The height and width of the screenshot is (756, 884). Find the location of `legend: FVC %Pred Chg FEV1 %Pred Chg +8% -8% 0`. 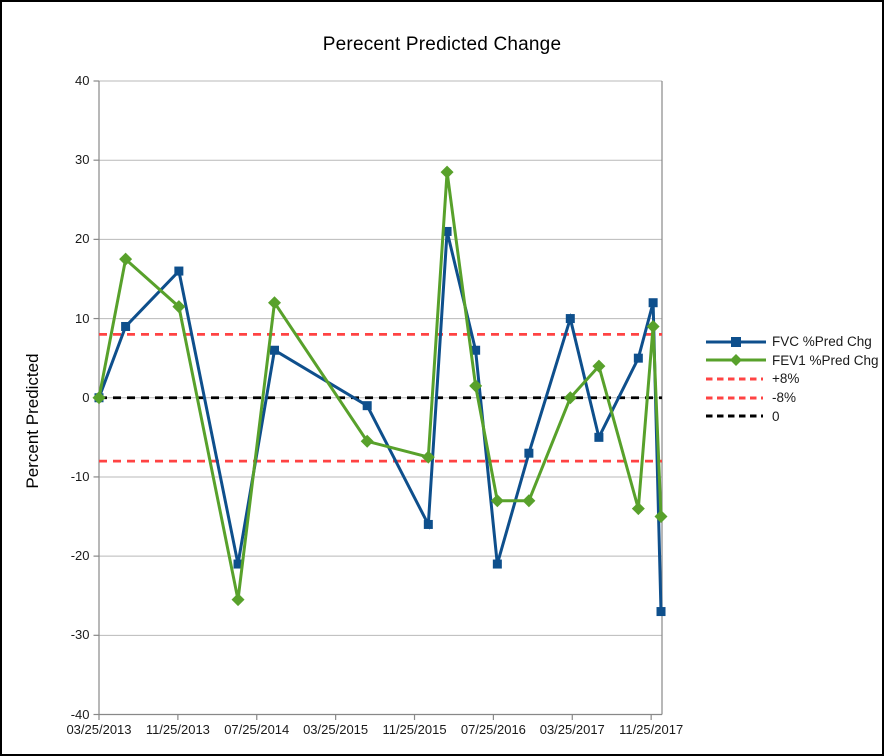

legend: FVC %Pred Chg FEV1 %Pred Chg +8% -8% 0 is located at coordinates (793, 380).